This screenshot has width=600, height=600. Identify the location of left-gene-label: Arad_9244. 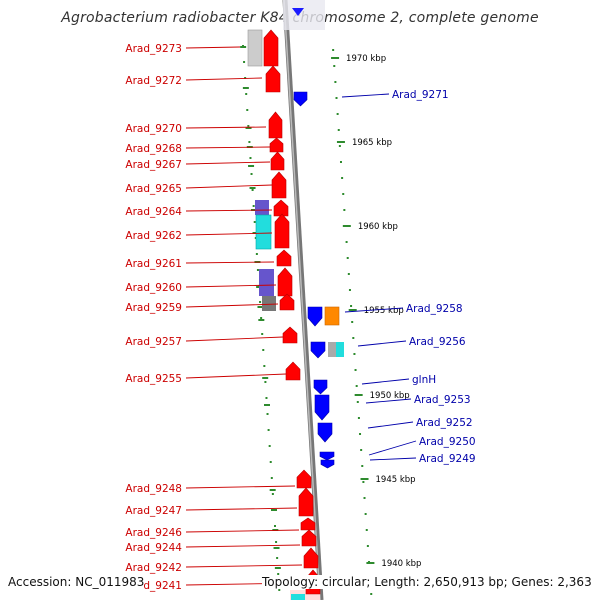
(153, 548).